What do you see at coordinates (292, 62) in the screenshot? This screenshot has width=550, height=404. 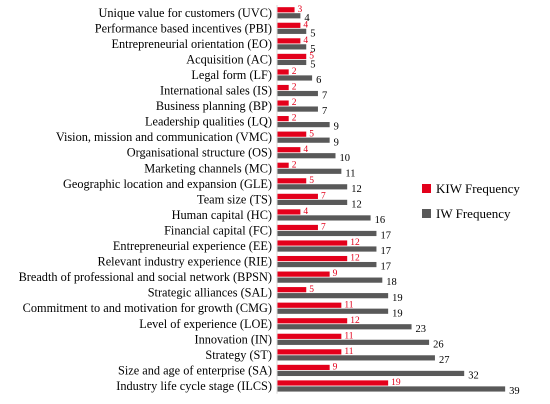 I see `bar-iw-ac` at bounding box center [292, 62].